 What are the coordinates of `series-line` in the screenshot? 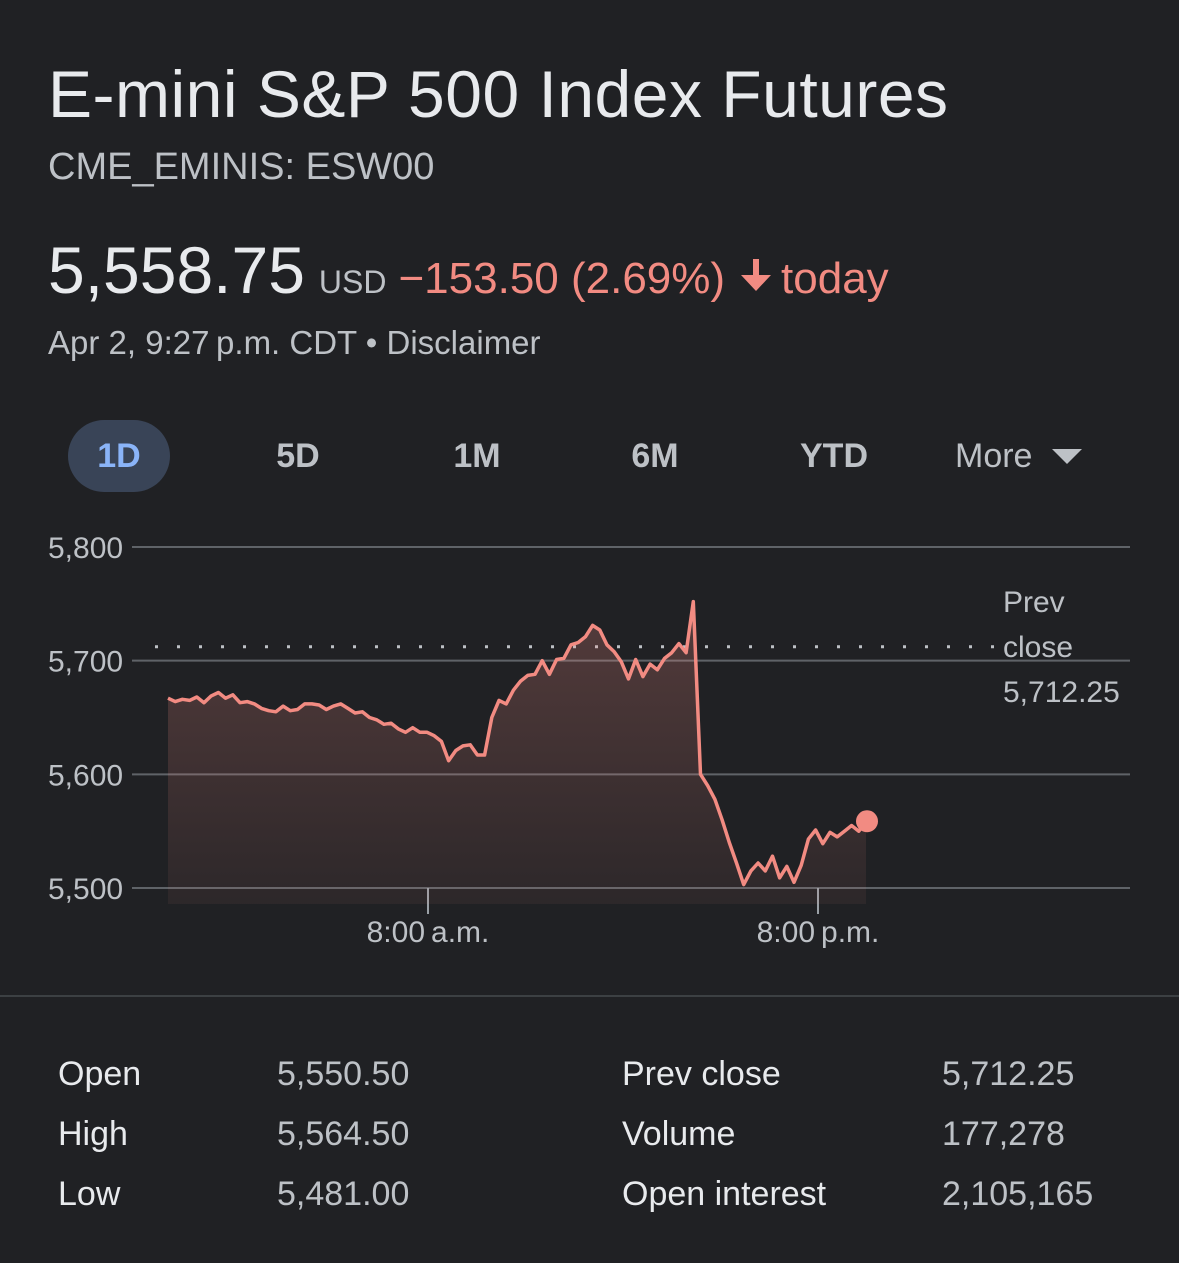 It's located at (517, 743).